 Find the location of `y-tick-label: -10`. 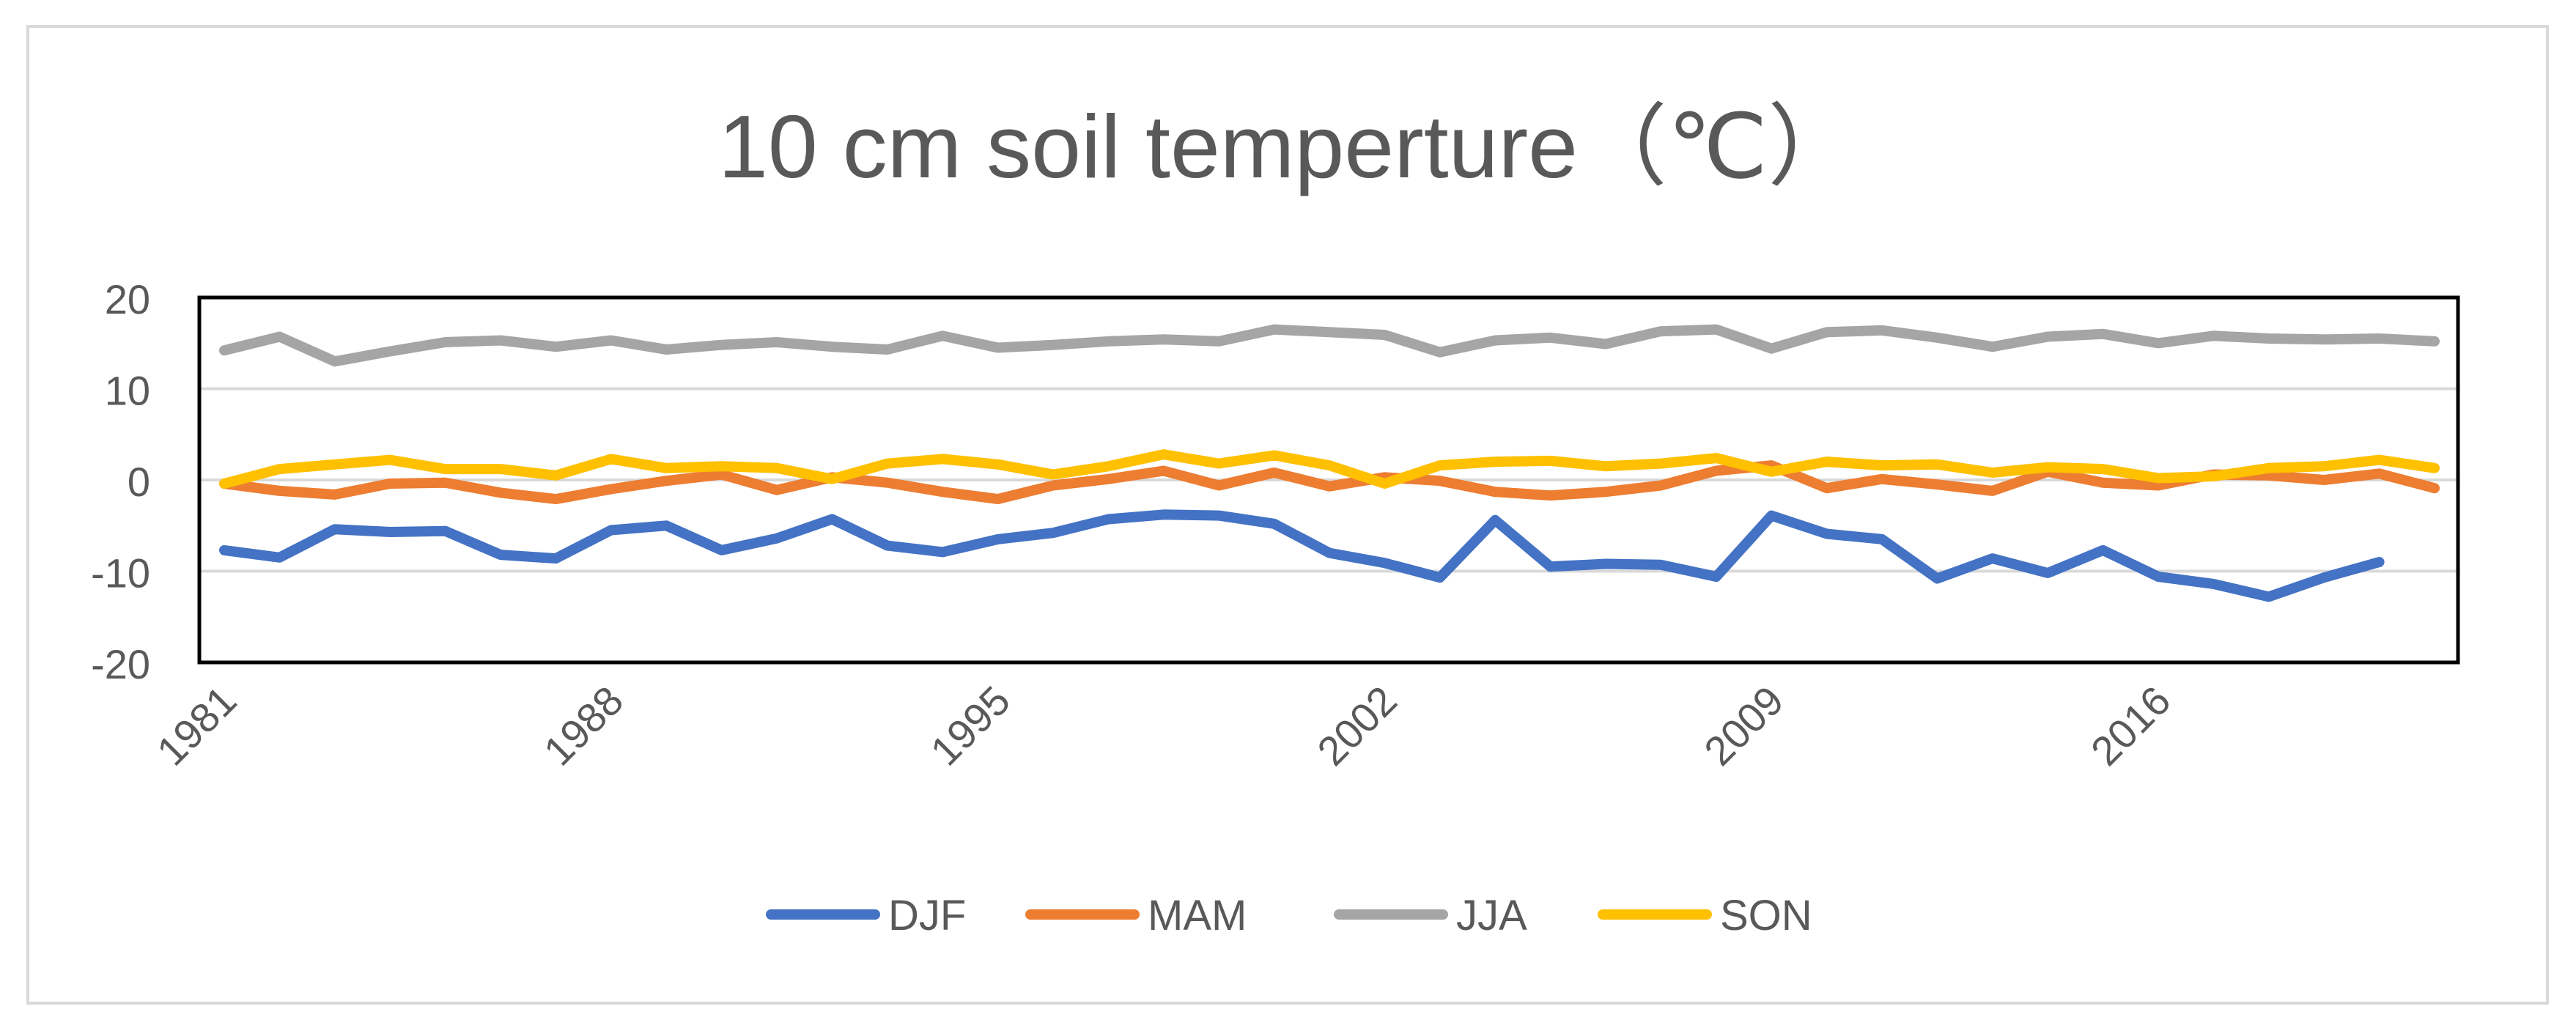

y-tick-label: -10 is located at coordinates (120, 573).